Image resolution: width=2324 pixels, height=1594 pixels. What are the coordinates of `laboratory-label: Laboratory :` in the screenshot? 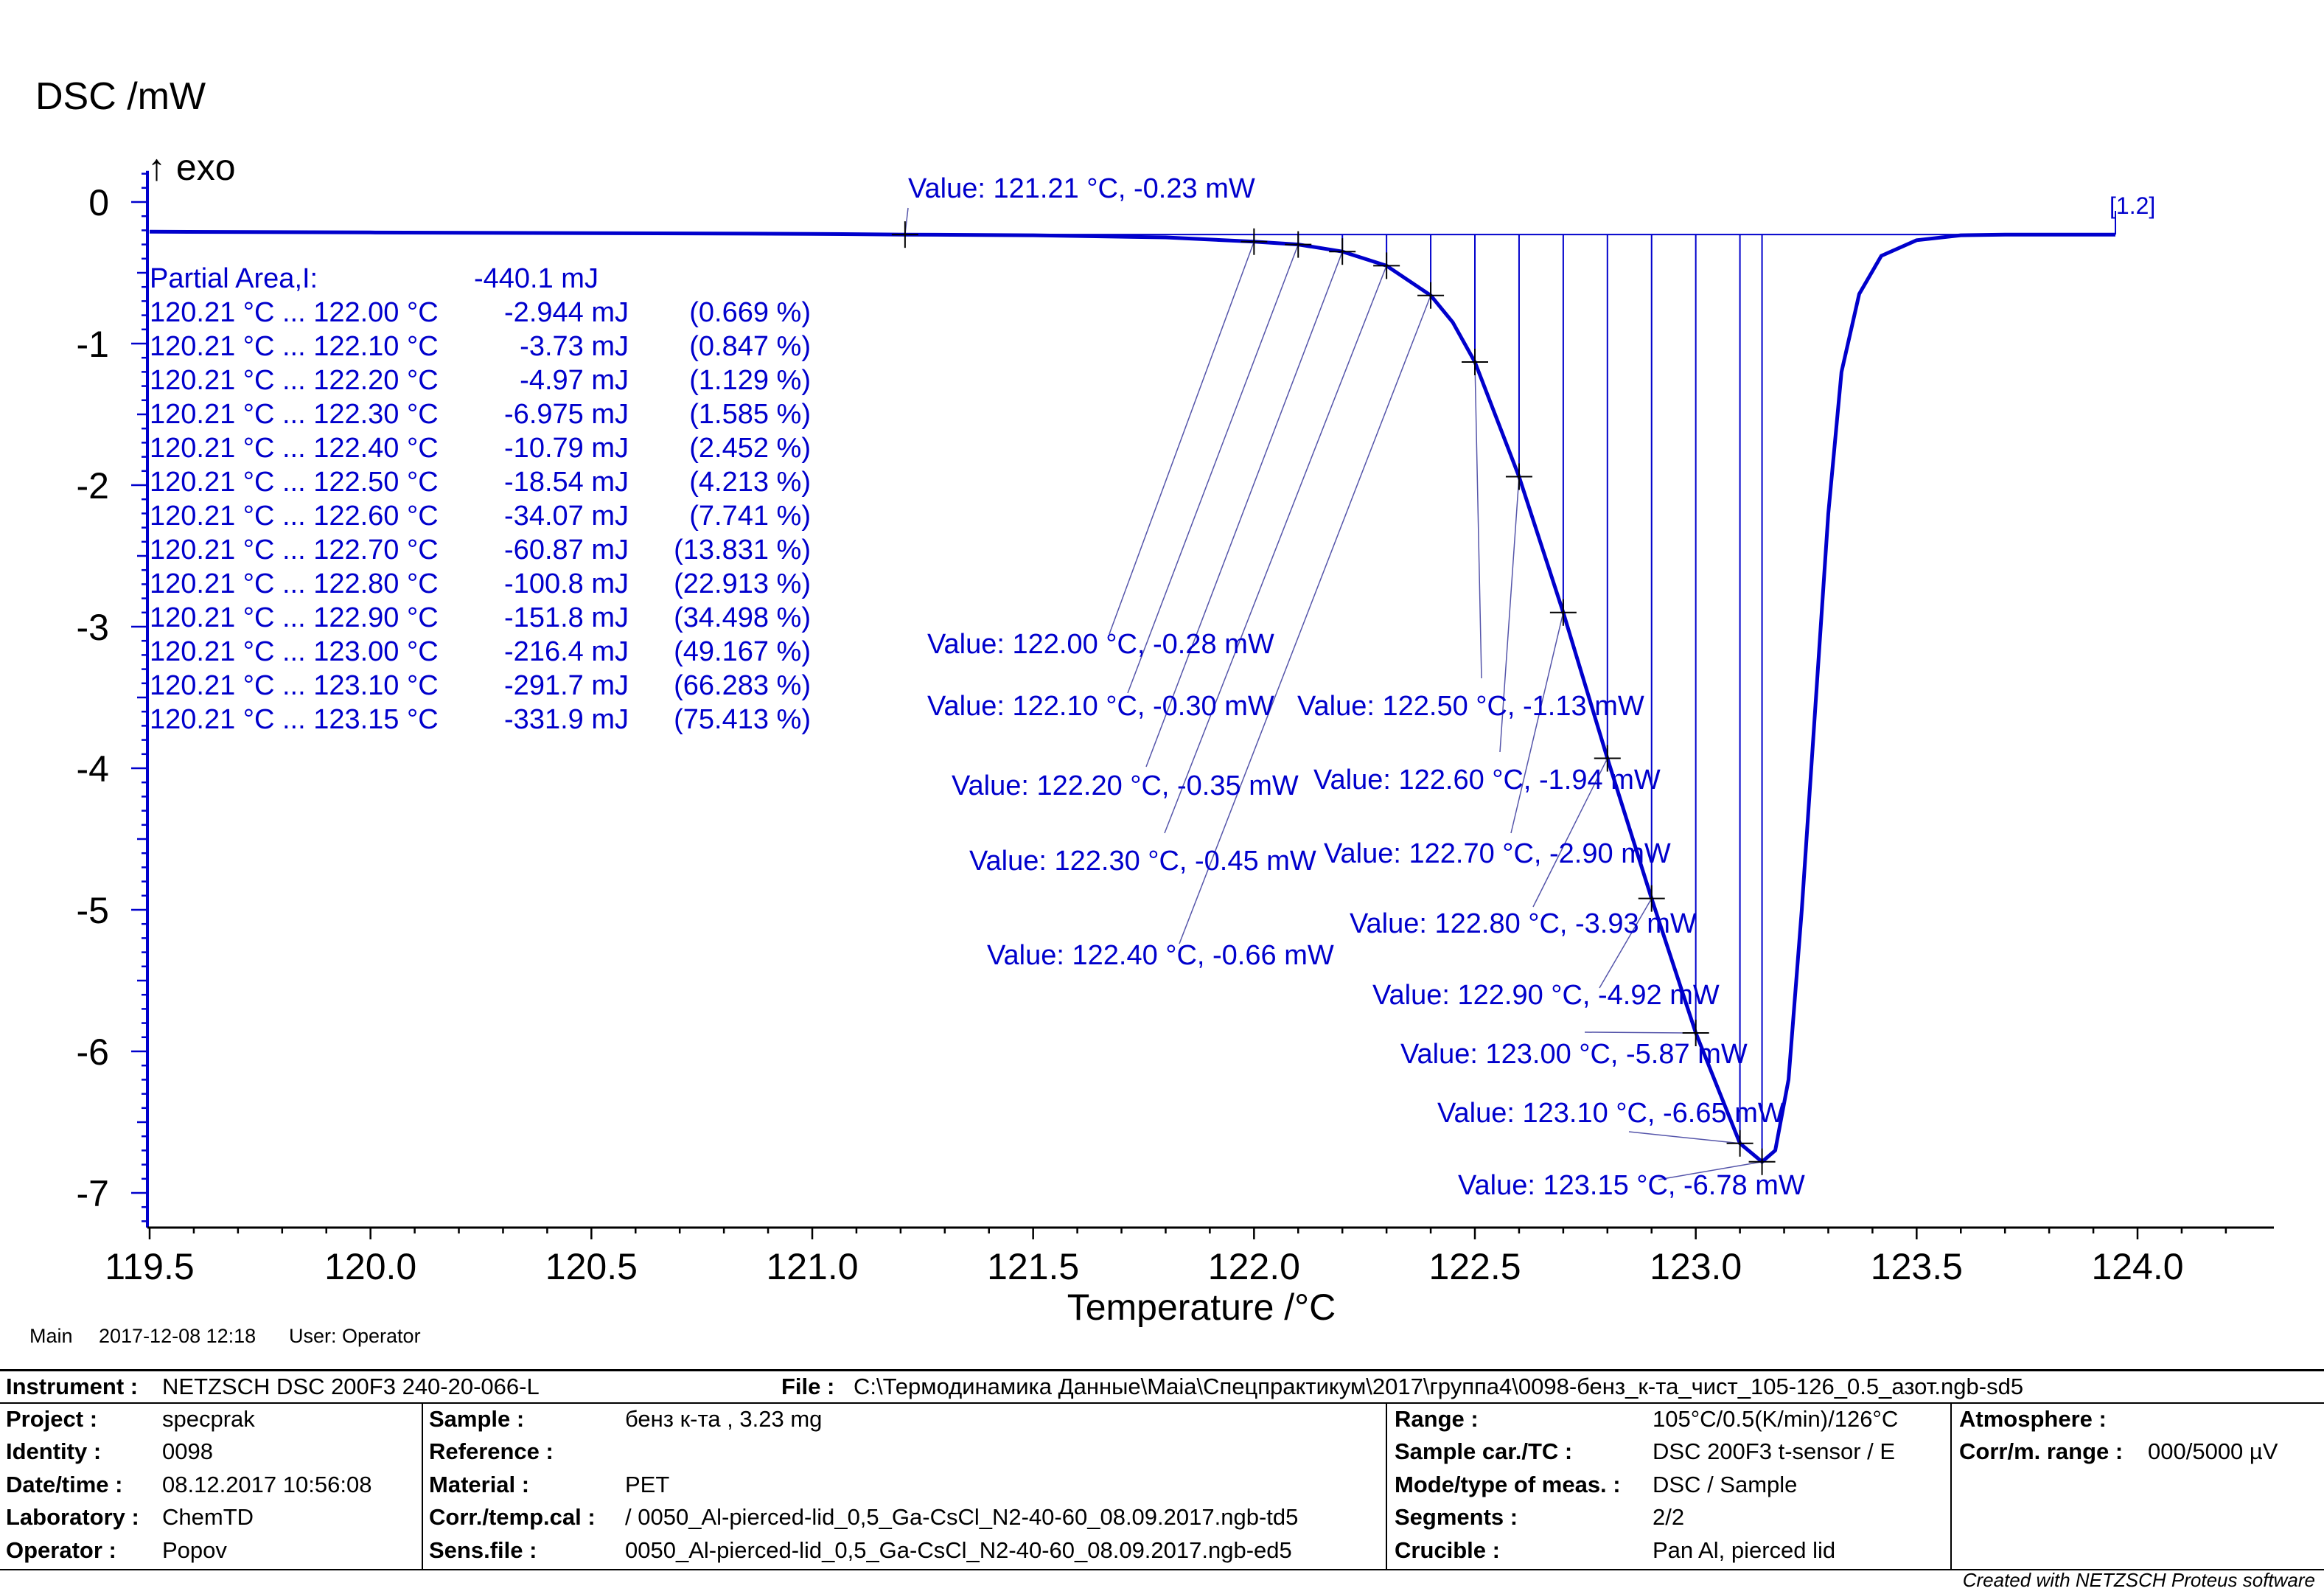 It's located at (72, 1517).